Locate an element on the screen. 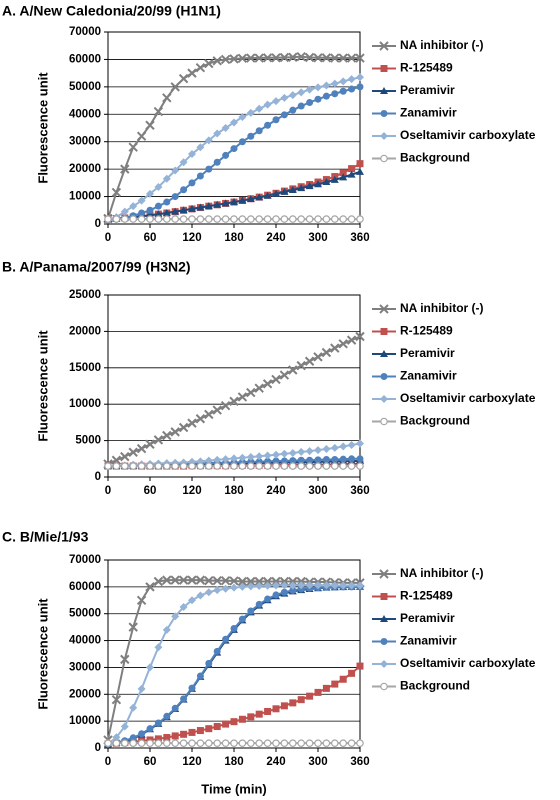 The height and width of the screenshot is (800, 560). x-tick-label: 300 is located at coordinates (317, 762).